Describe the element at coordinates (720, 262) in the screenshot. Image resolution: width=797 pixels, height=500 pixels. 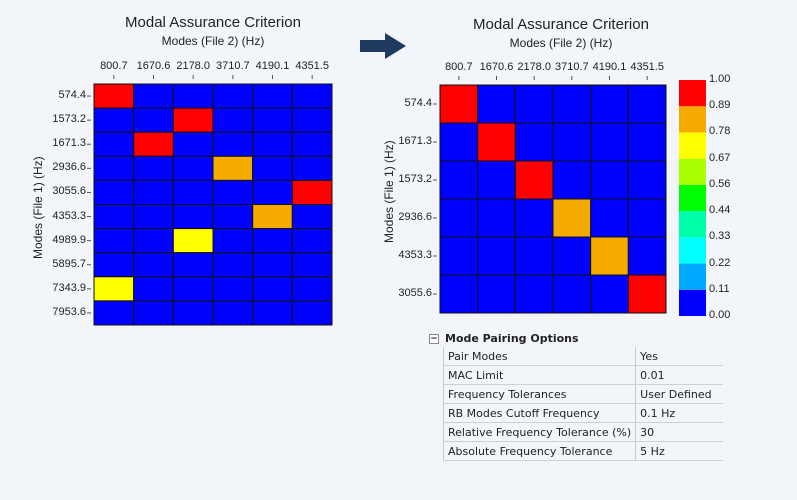
I see `colorbar-tick-label: 0.22` at that location.